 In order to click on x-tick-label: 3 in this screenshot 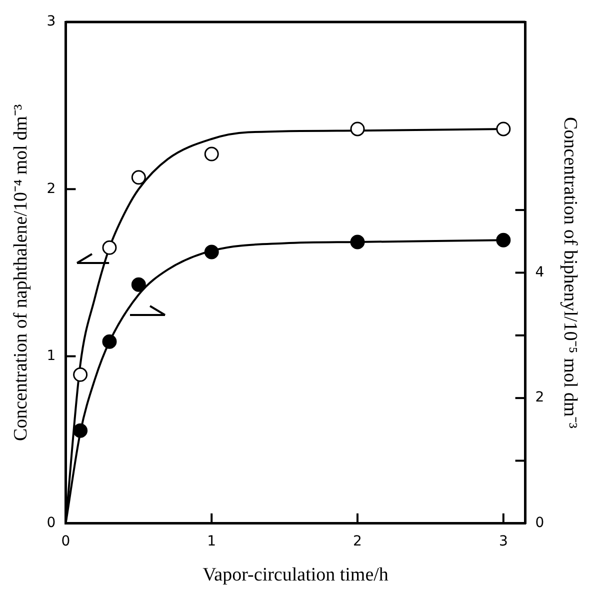, I will do `click(503, 541)`.